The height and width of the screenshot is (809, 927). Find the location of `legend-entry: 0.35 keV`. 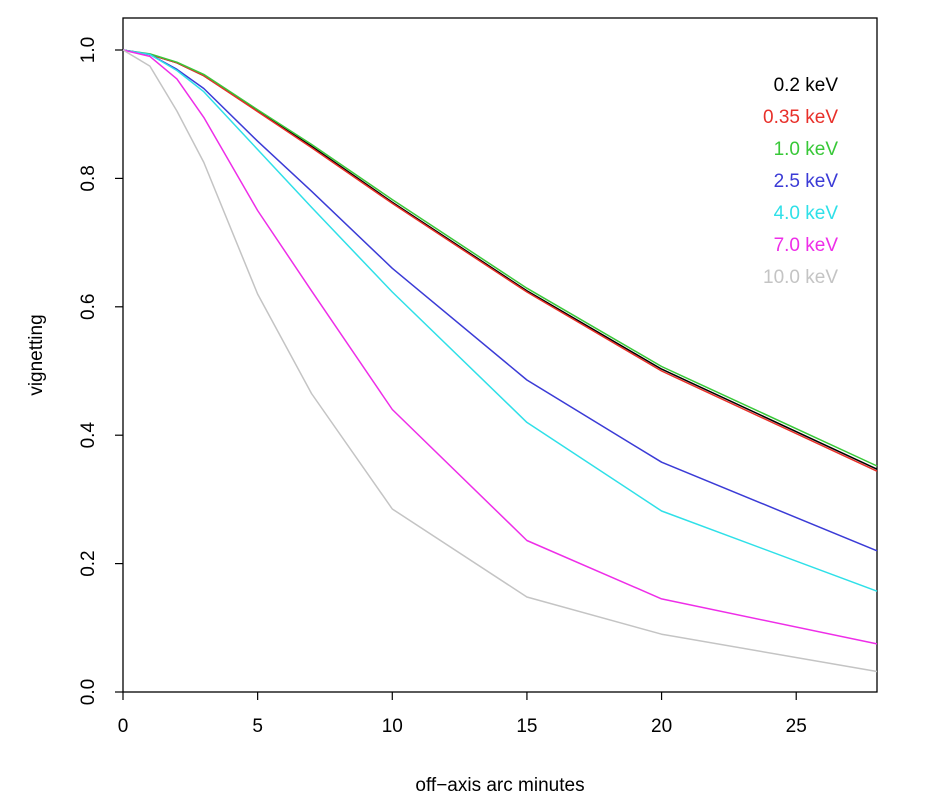

legend-entry: 0.35 keV is located at coordinates (800, 117).